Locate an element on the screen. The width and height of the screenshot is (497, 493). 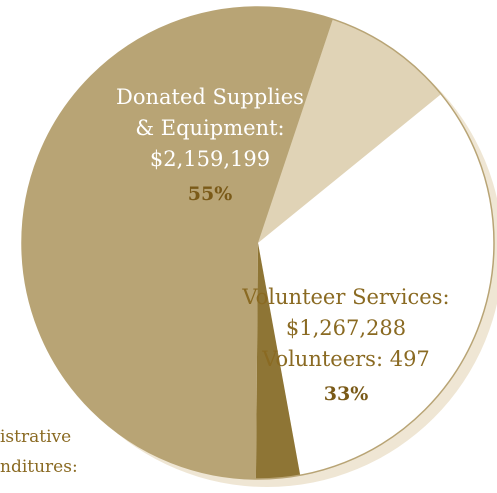
donated-label-line-2: & Equipment: is located at coordinates (210, 128).